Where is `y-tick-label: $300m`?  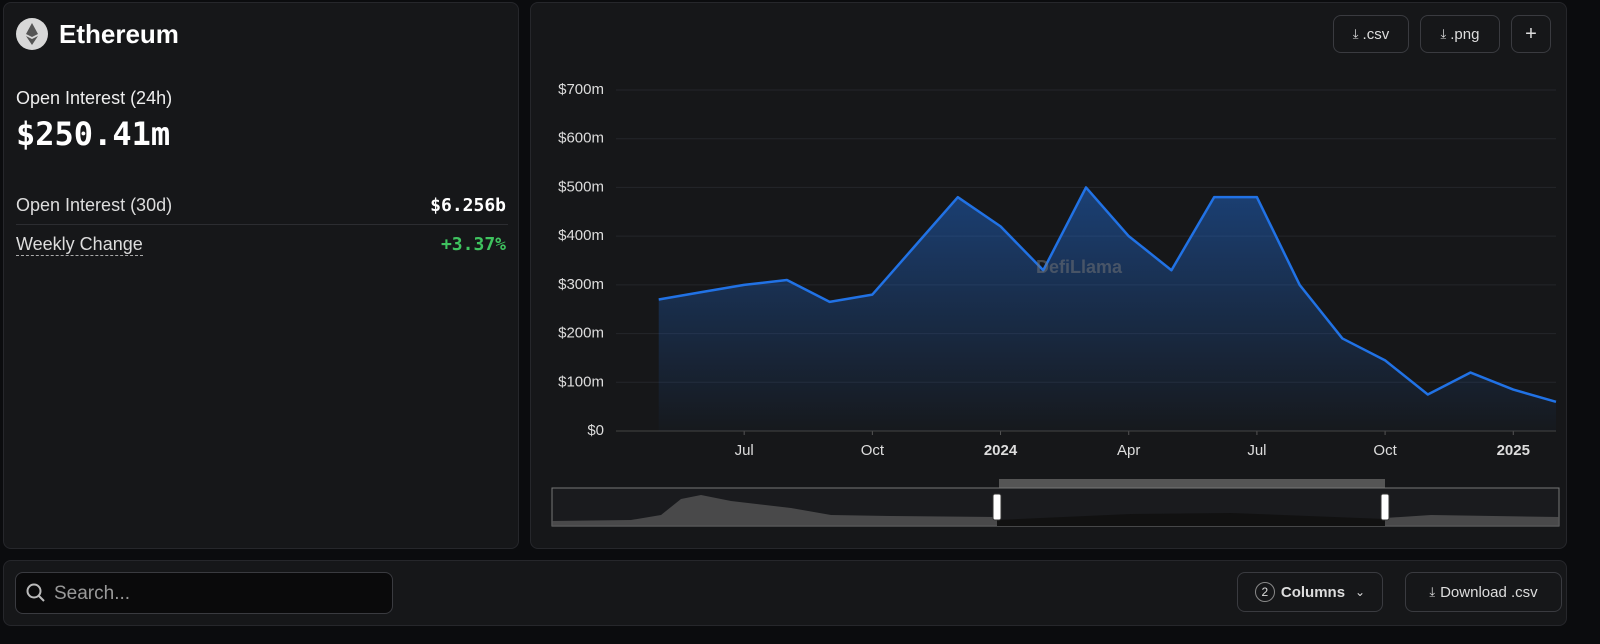
y-tick-label: $300m is located at coordinates (581, 284).